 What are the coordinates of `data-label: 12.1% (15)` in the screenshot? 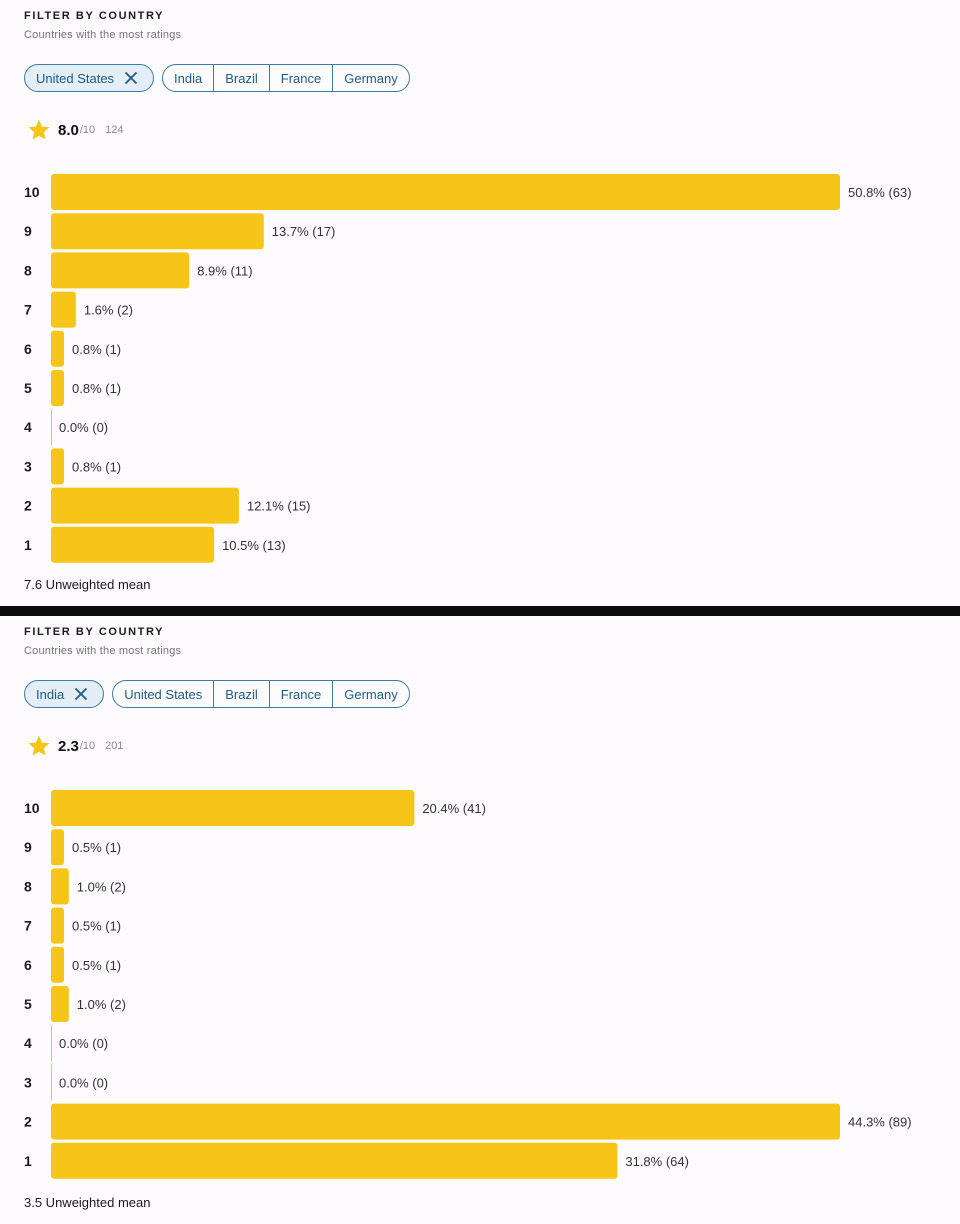 It's located at (279, 506).